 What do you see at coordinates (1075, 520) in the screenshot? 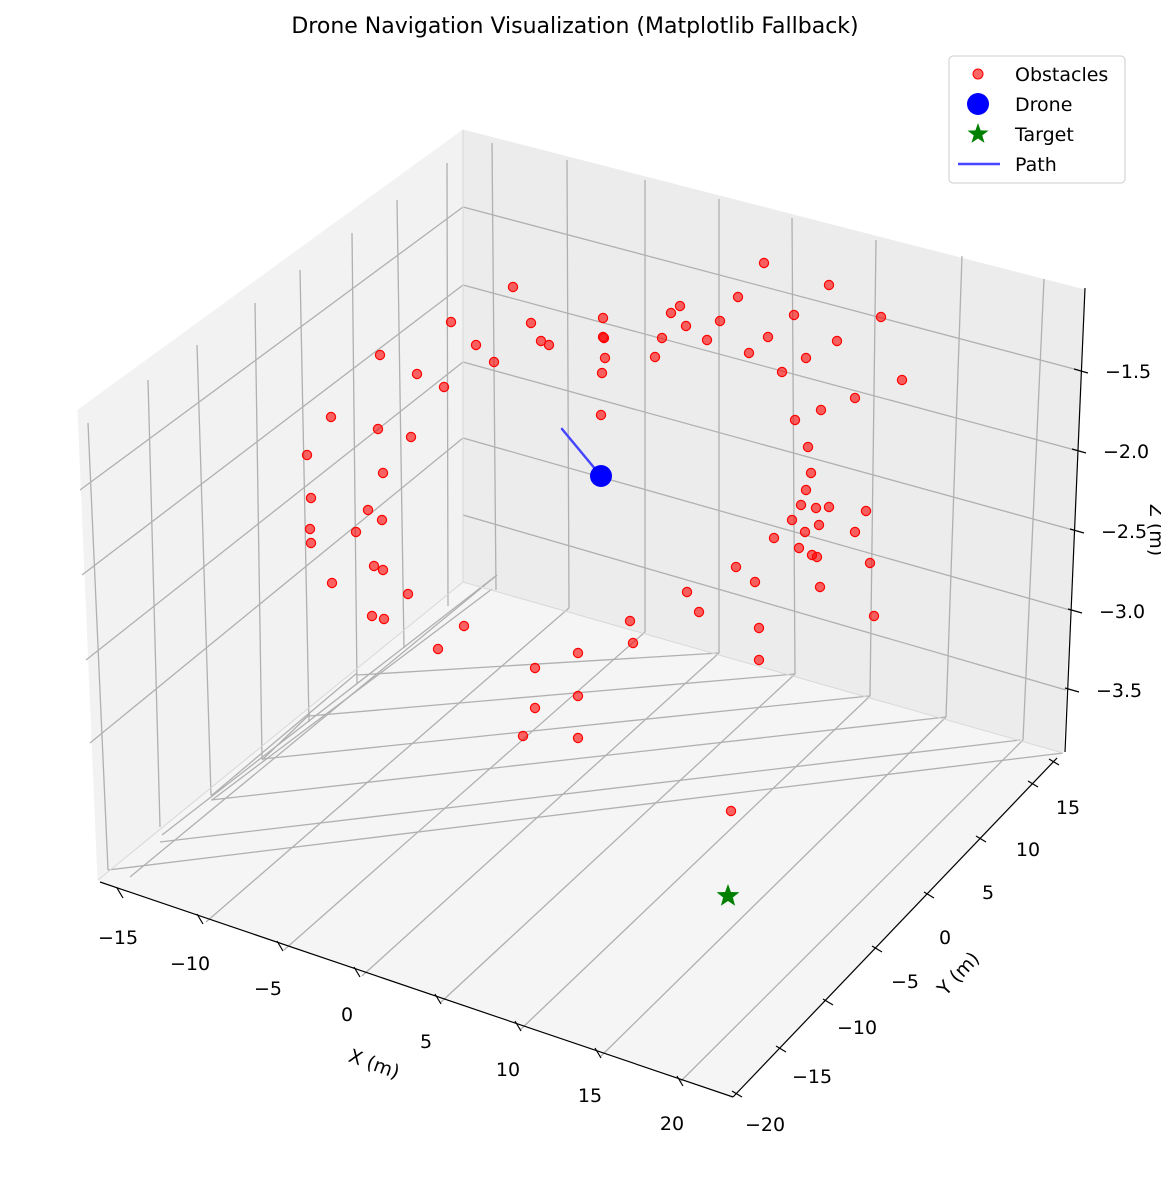
I see `z-axis-line` at bounding box center [1075, 520].